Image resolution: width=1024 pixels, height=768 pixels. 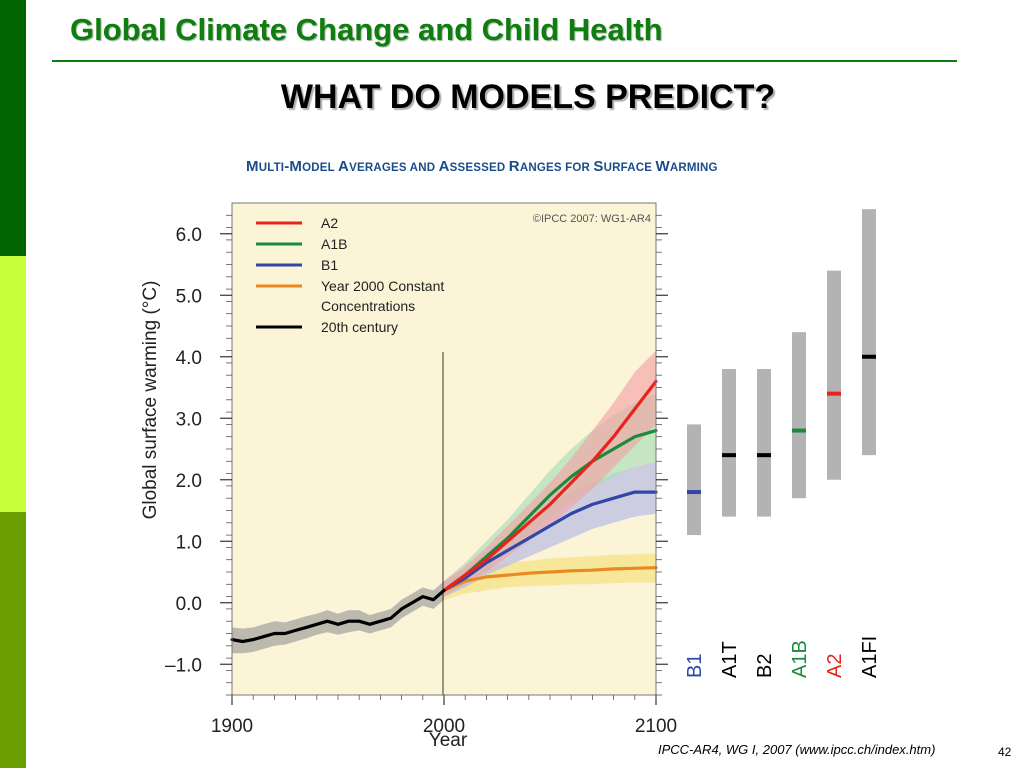 I want to click on title-divider, so click(x=504, y=61).